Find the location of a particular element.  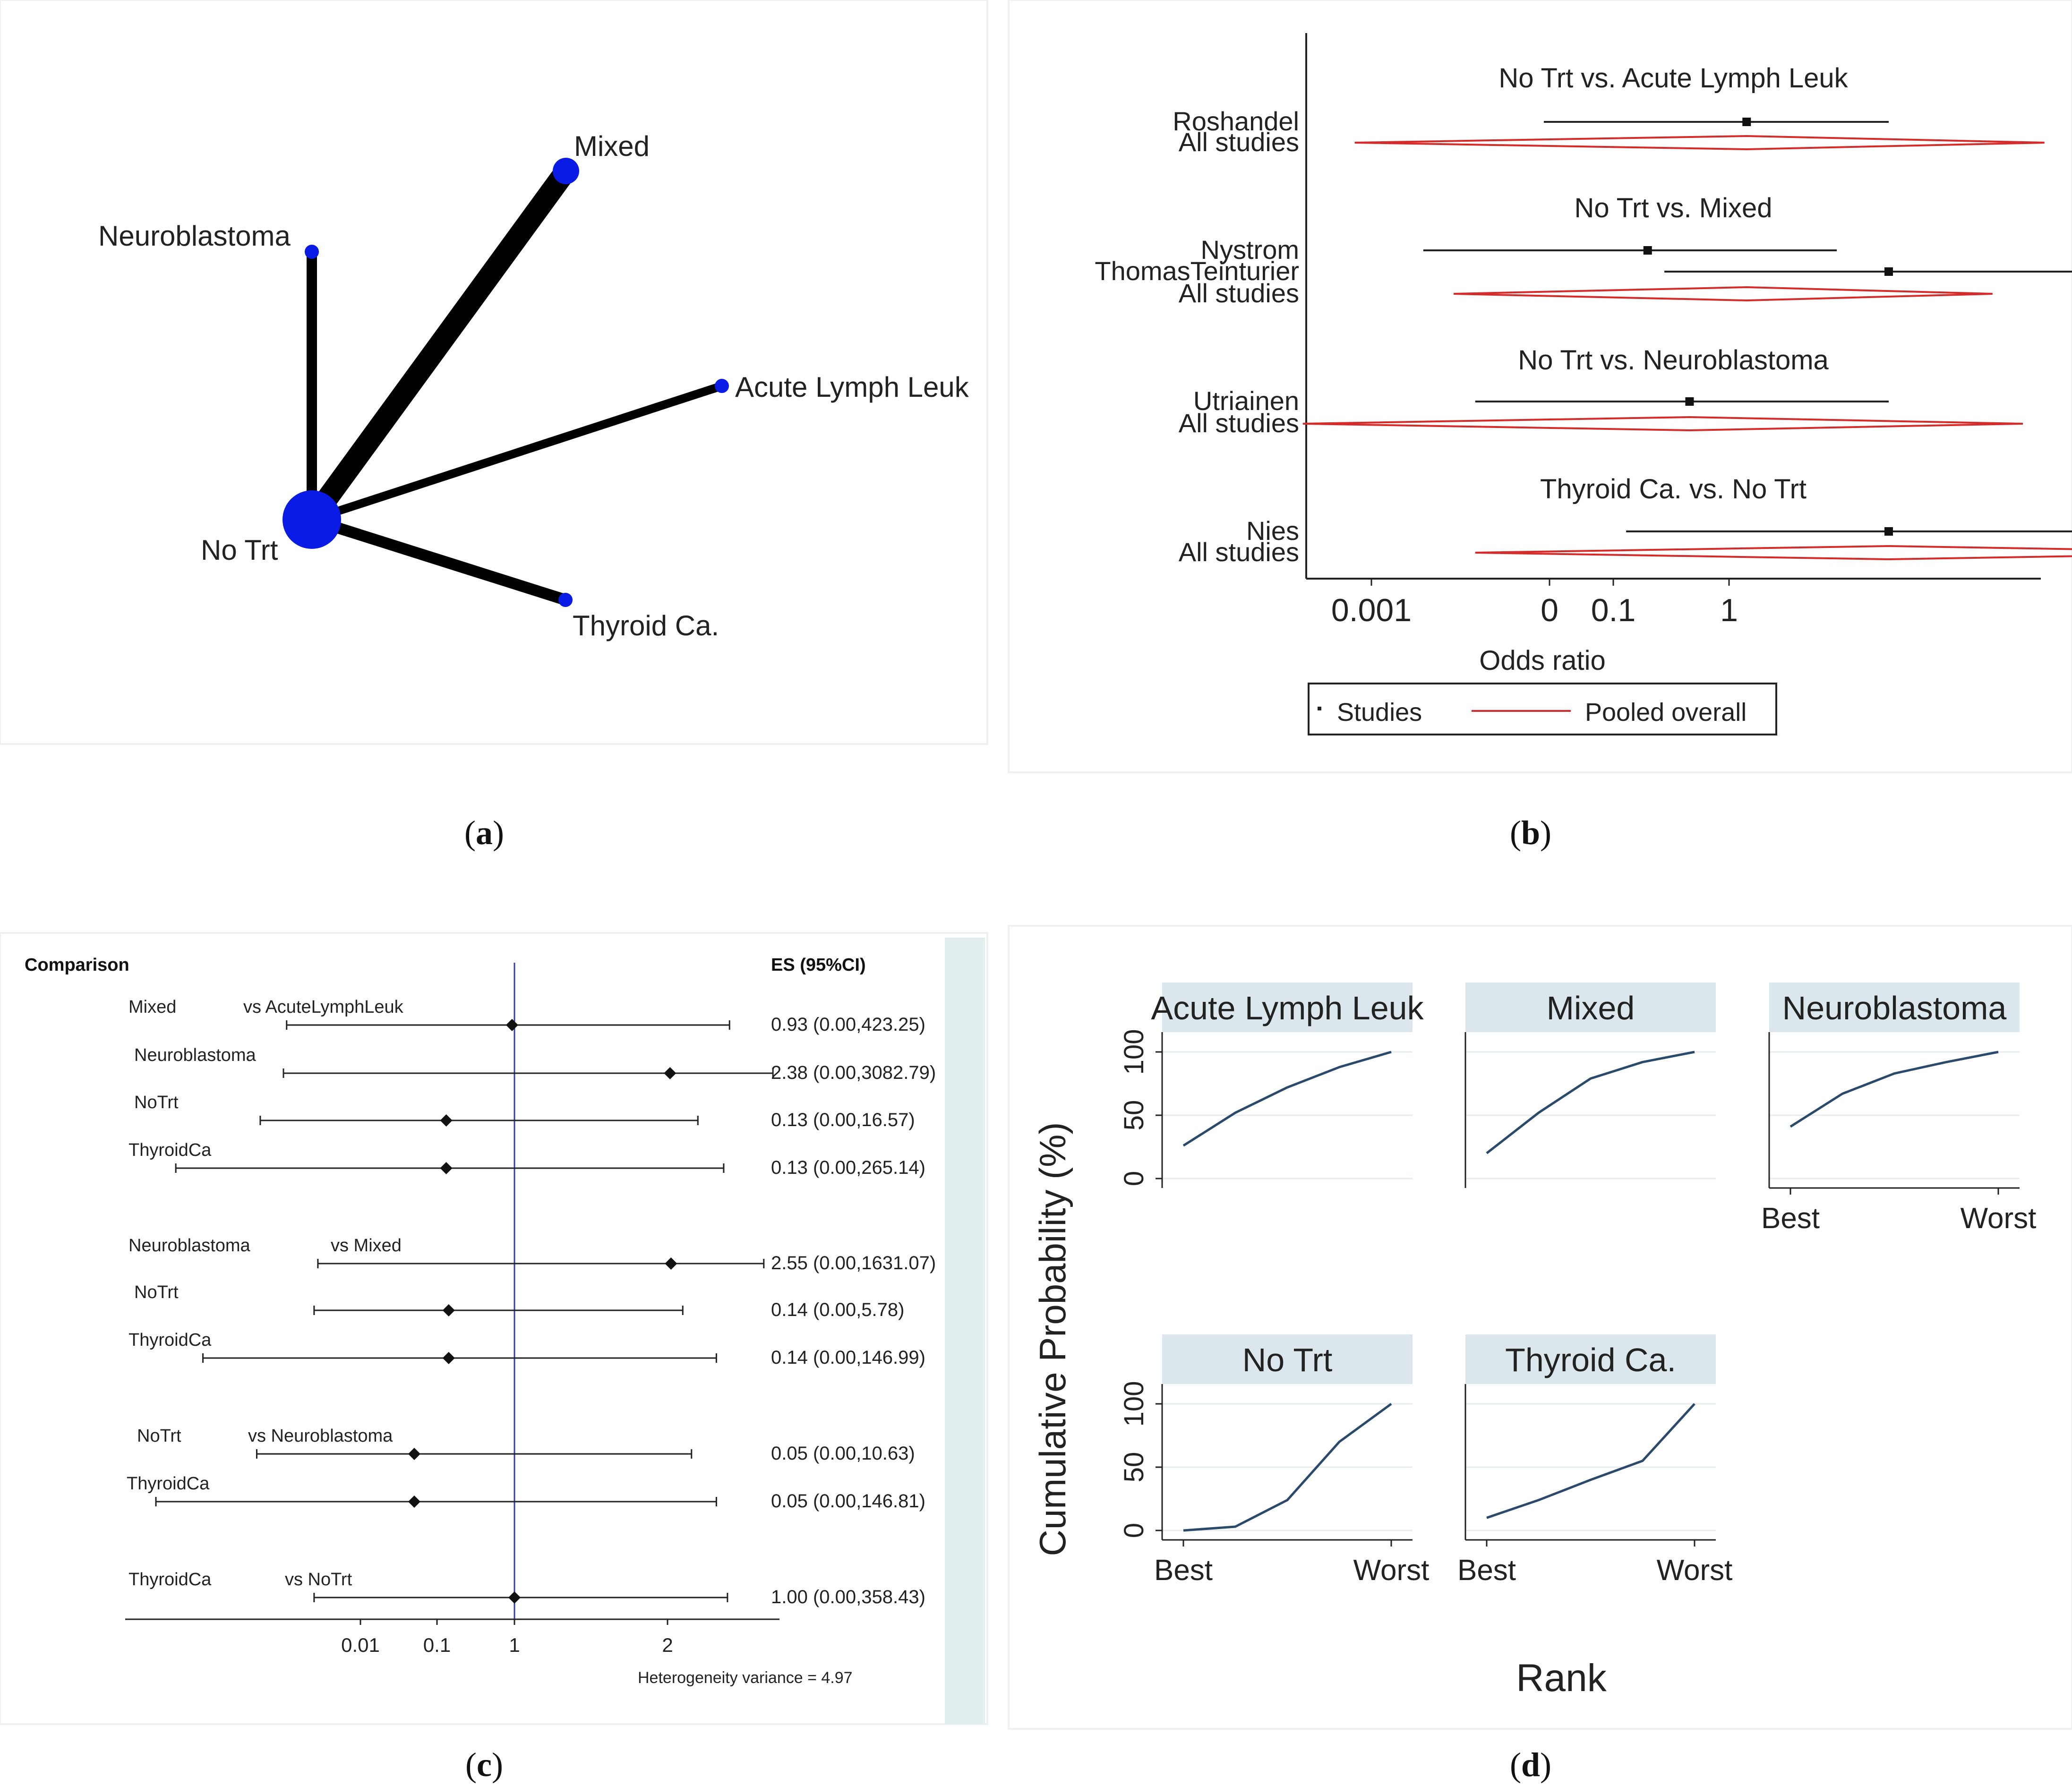

caption-a: (a) is located at coordinates (484, 833).